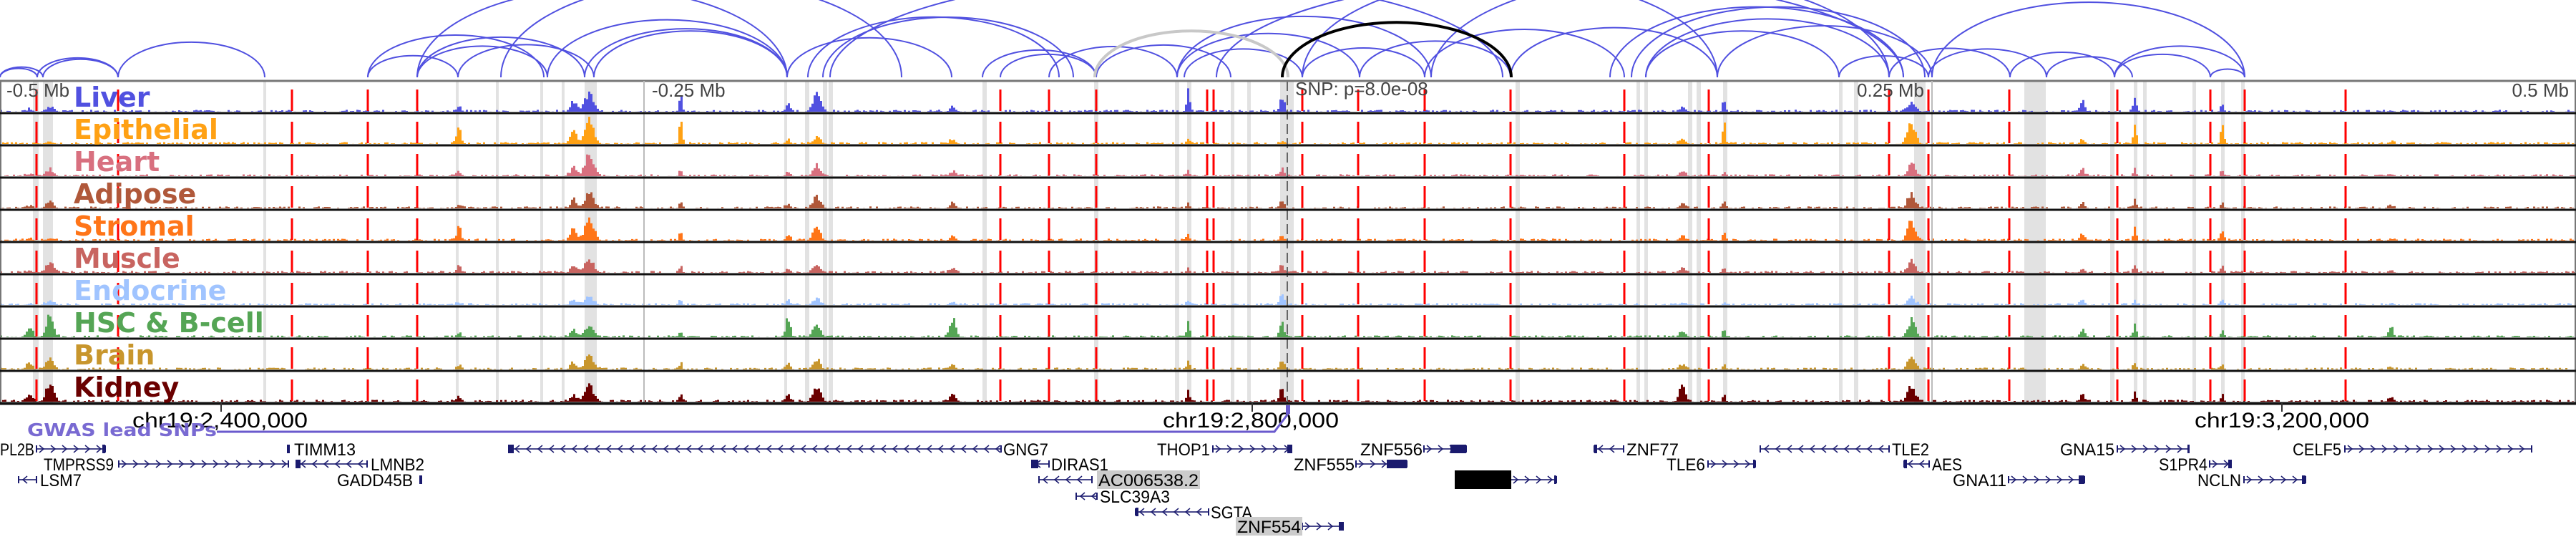 The width and height of the screenshot is (2576, 537). I want to click on gene-label: SLC39A3, so click(1135, 497).